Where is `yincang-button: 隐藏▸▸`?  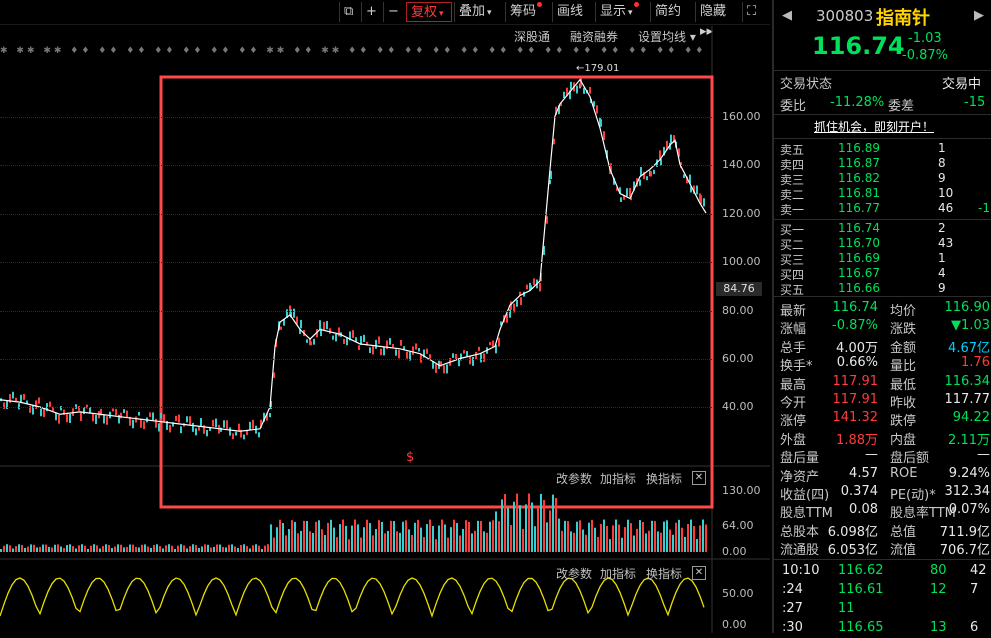
yincang-button: 隐藏▸▸ is located at coordinates (718, 20).